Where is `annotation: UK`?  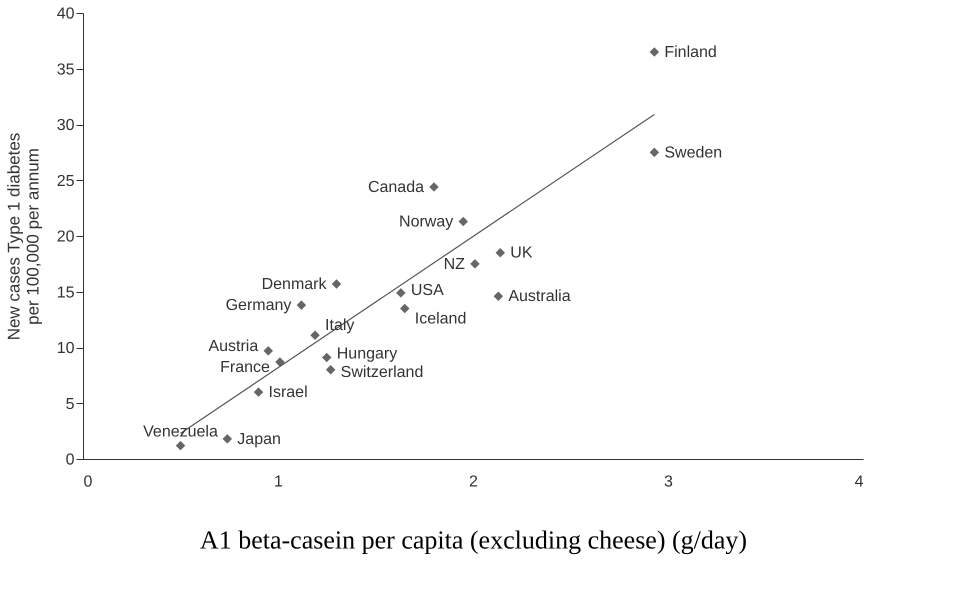
annotation: UK is located at coordinates (521, 253).